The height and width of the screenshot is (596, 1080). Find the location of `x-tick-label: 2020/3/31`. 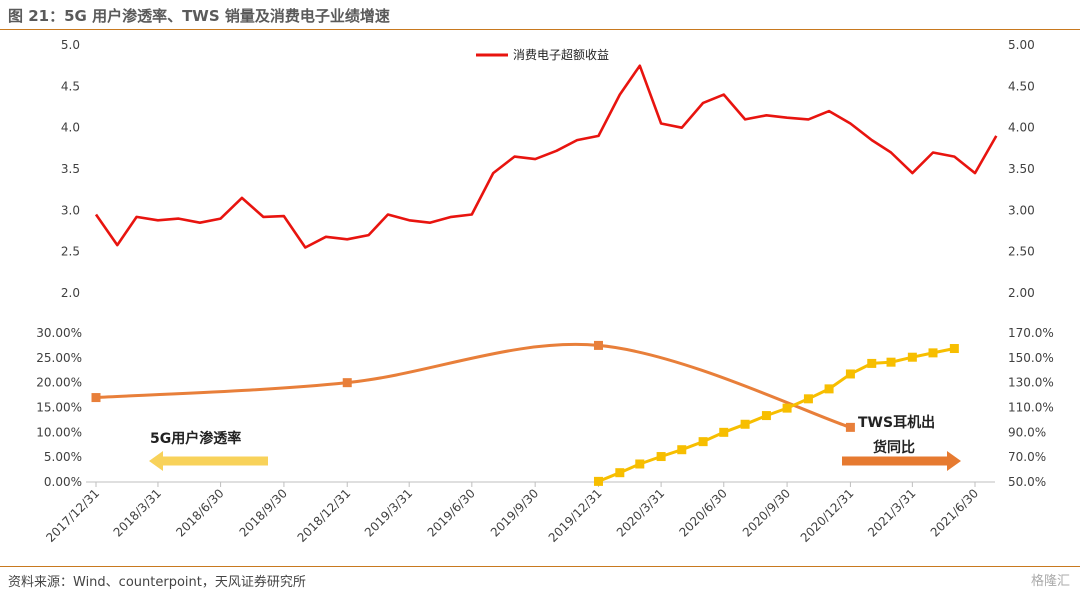

x-tick-label: 2020/3/31 is located at coordinates (640, 512).